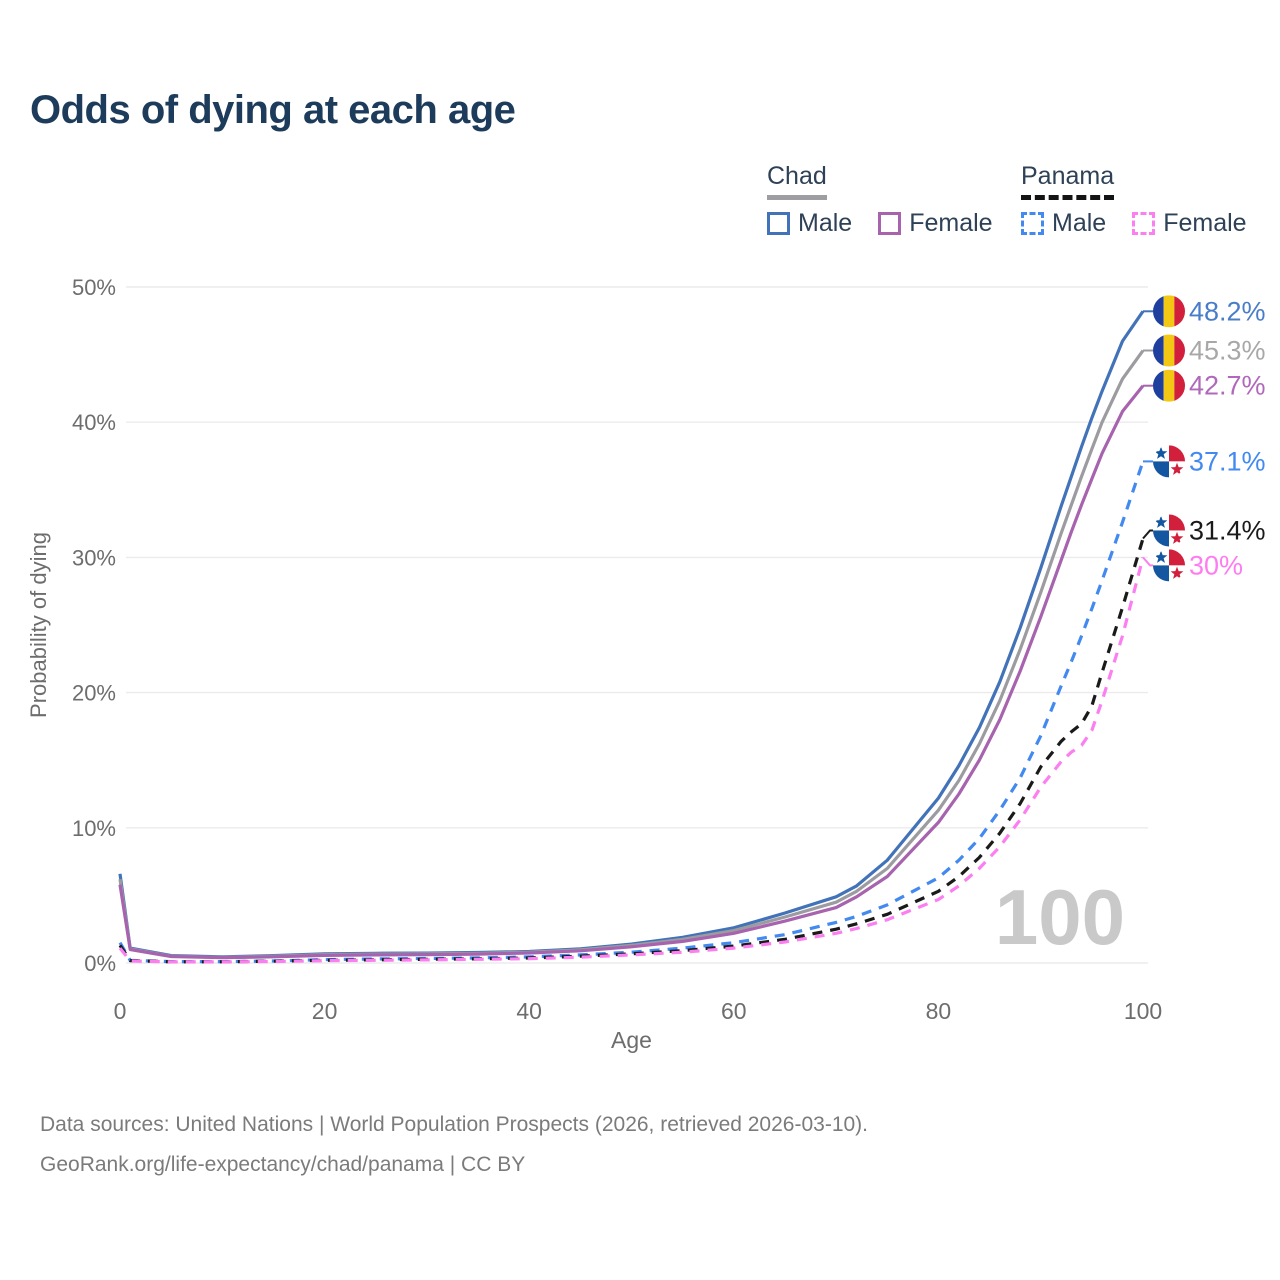  Describe the element at coordinates (94, 422) in the screenshot. I see `y-tick-label: 40%` at that location.